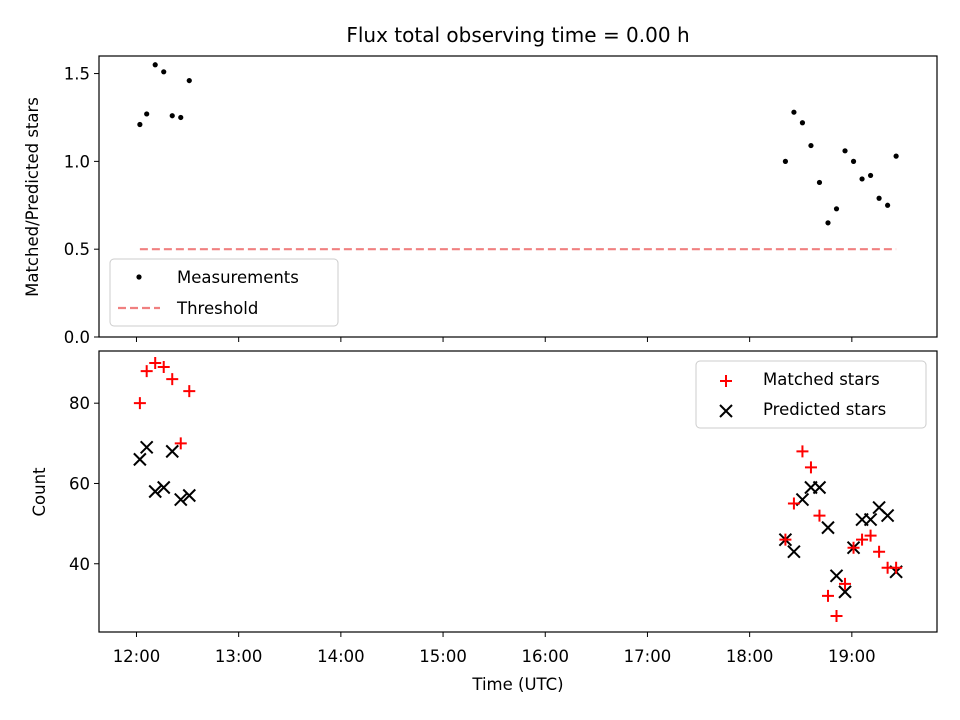 The width and height of the screenshot is (960, 720). I want to click on ratio-y-ticks: 0.0 0.5 1.0 1.5, so click(81, 206).